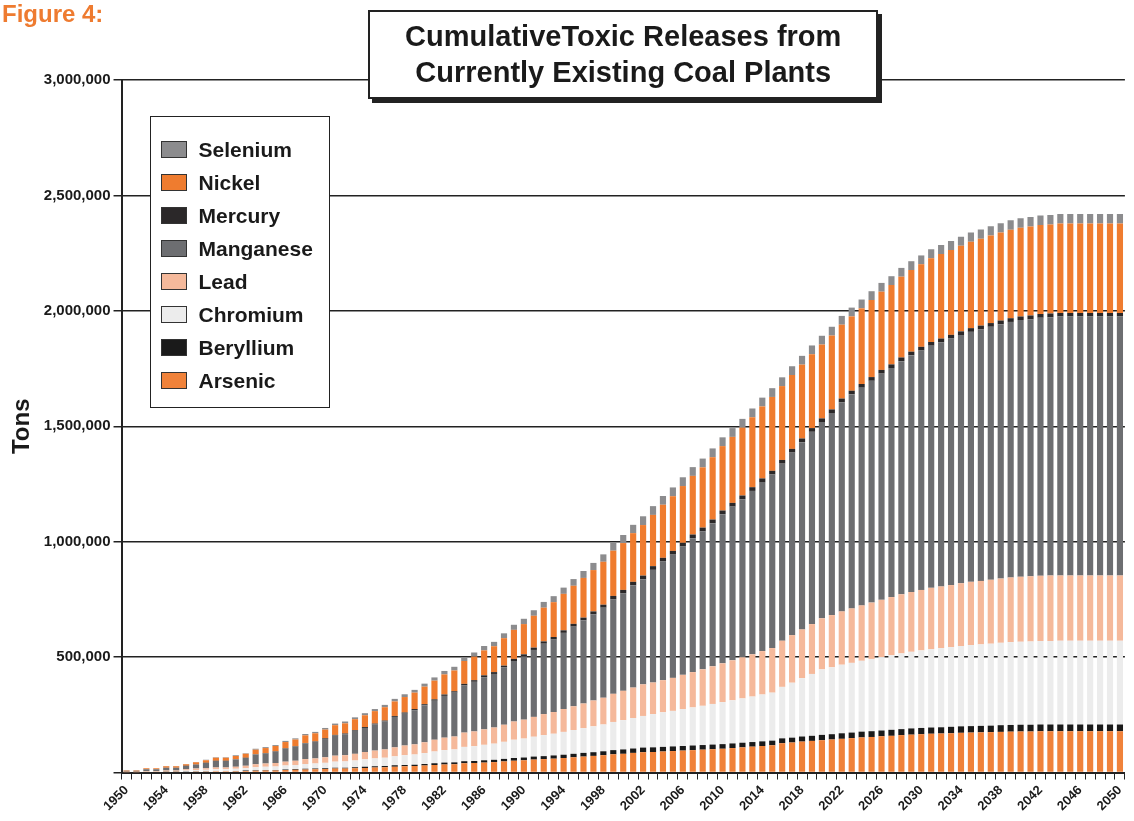  Describe the element at coordinates (53, 14) in the screenshot. I see `caption: Figure 4:` at that location.